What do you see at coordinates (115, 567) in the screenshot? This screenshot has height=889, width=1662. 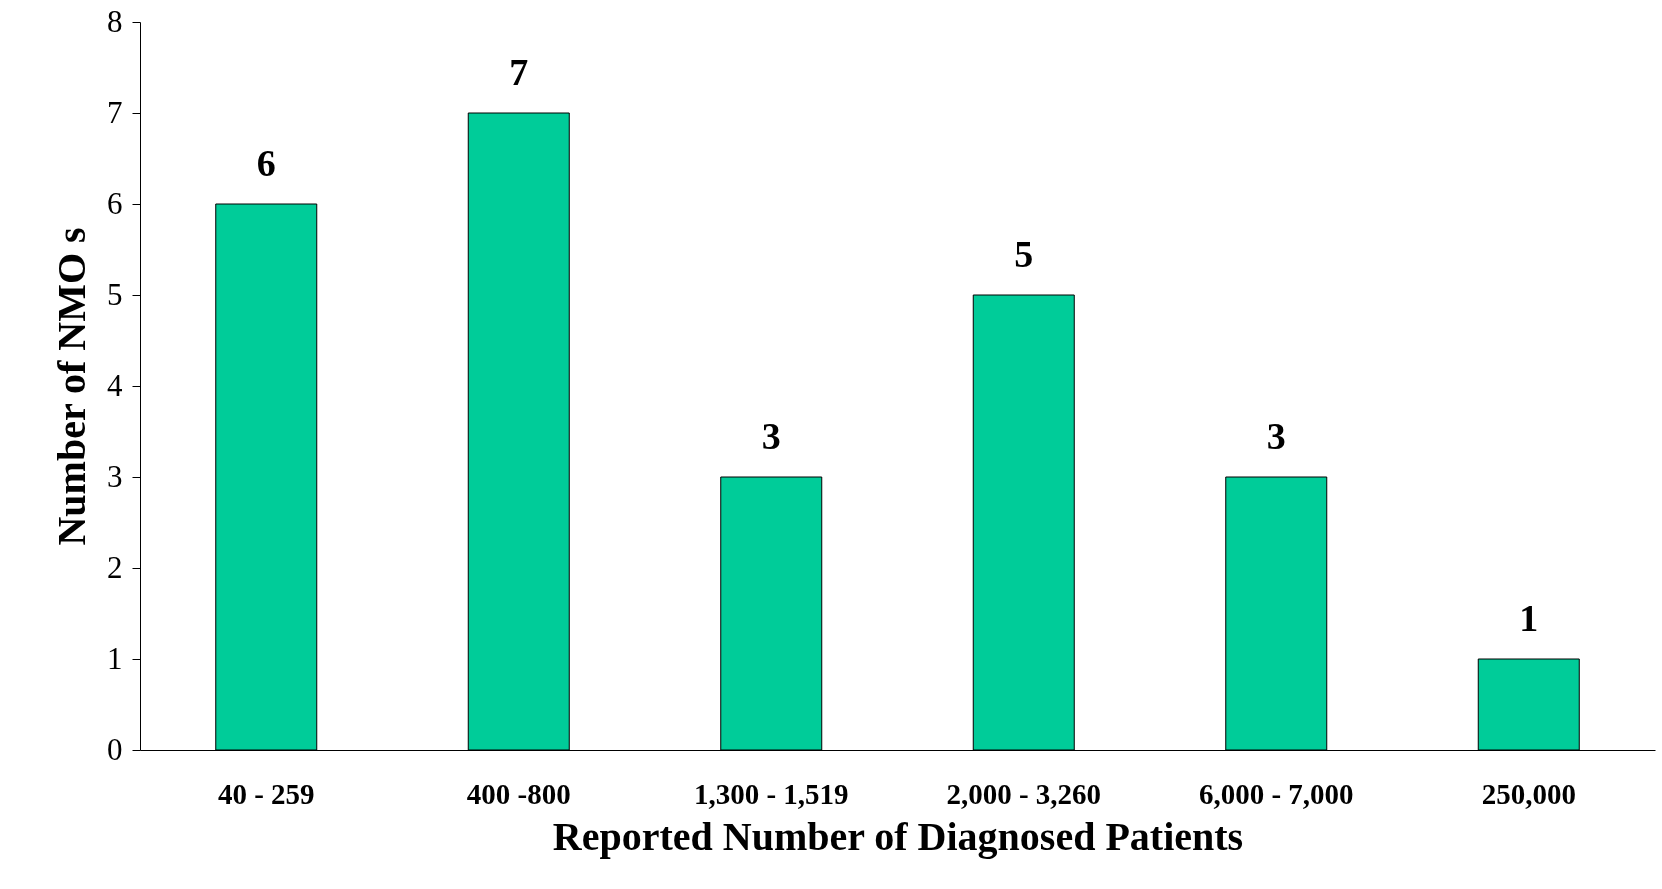 I see `y-tick-label: 2` at bounding box center [115, 567].